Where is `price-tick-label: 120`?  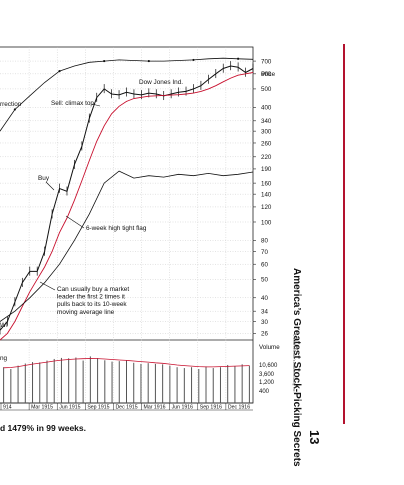
price-tick-label: 120 is located at coordinates (266, 207).